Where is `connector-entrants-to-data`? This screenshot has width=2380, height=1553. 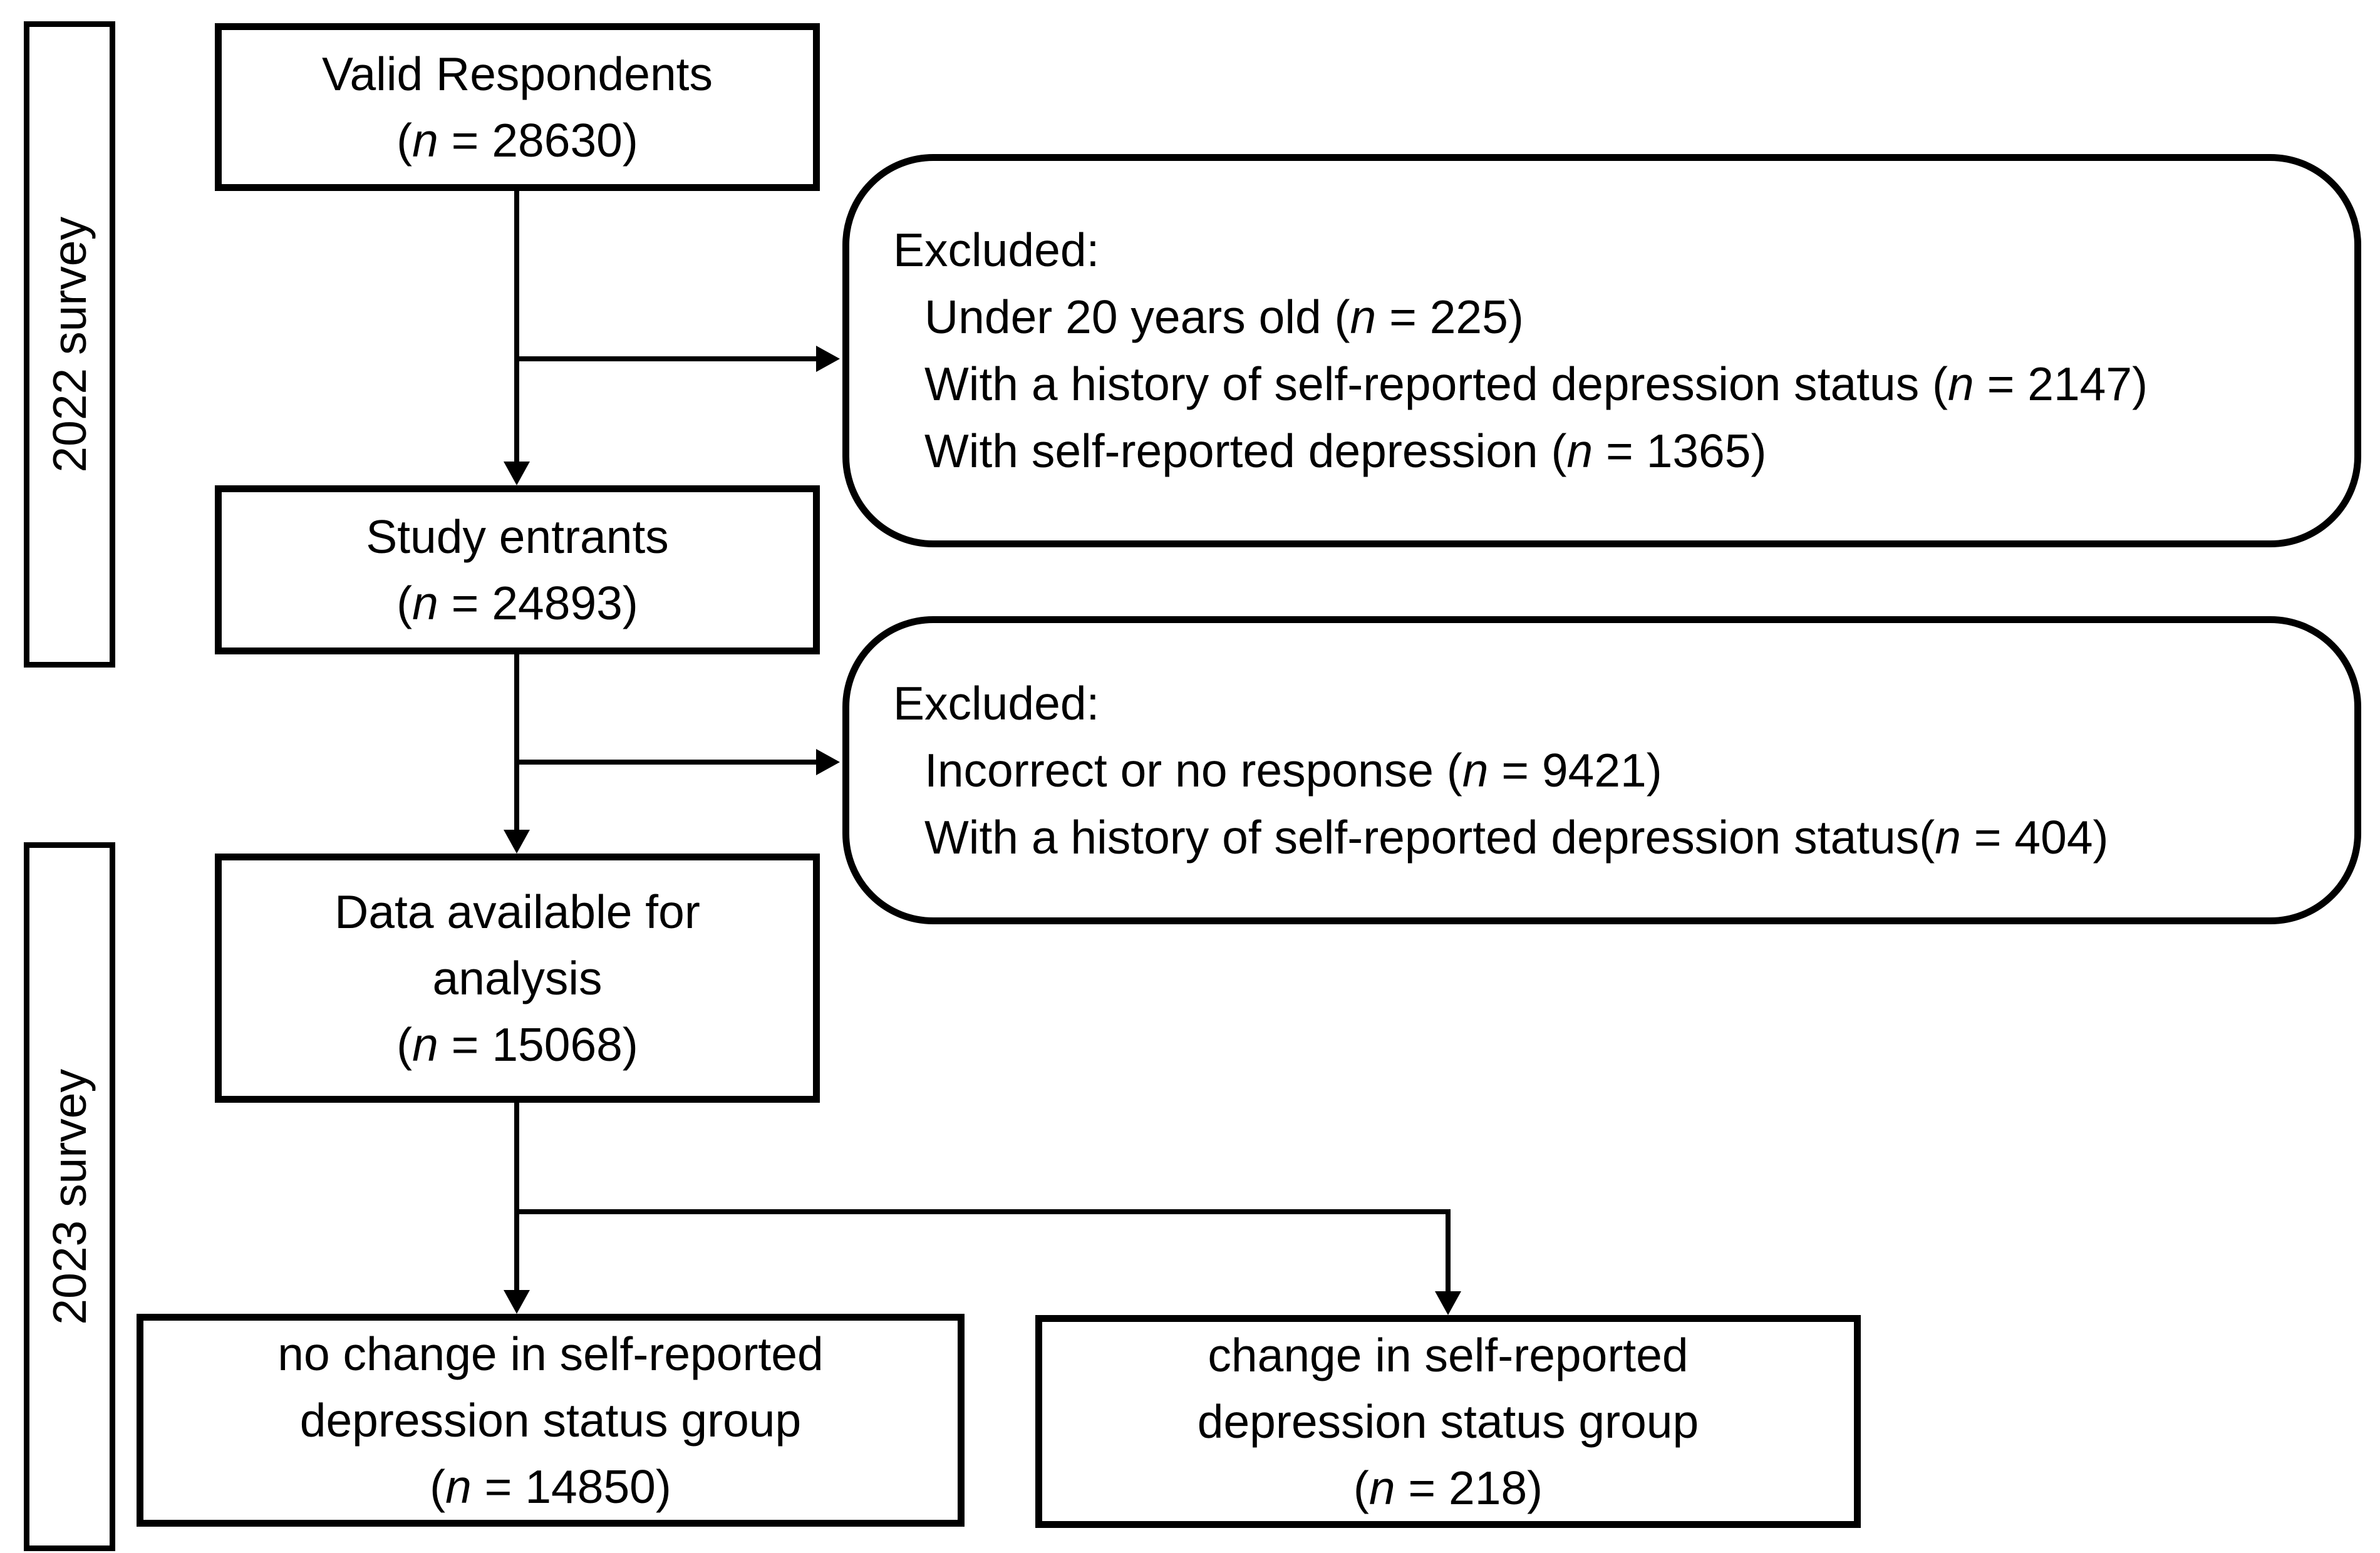 connector-entrants-to-data is located at coordinates (516, 742).